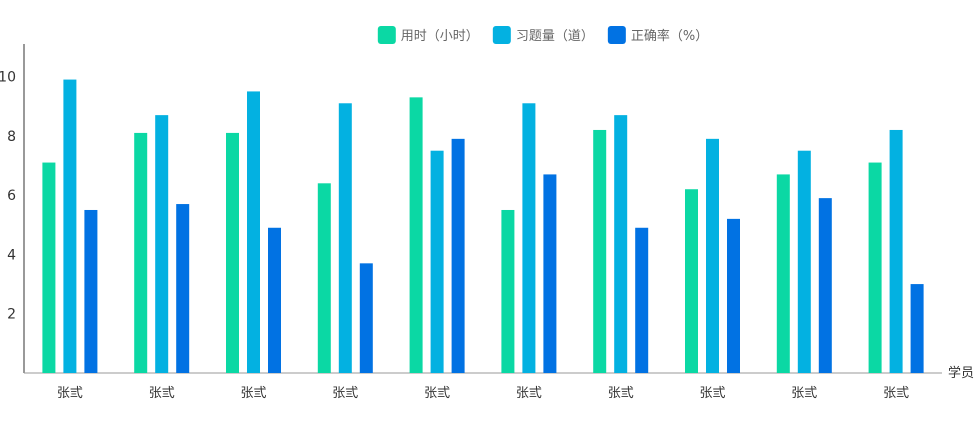  Describe the element at coordinates (555, 36) in the screenshot. I see `legend-label: 习题量（道）` at that location.